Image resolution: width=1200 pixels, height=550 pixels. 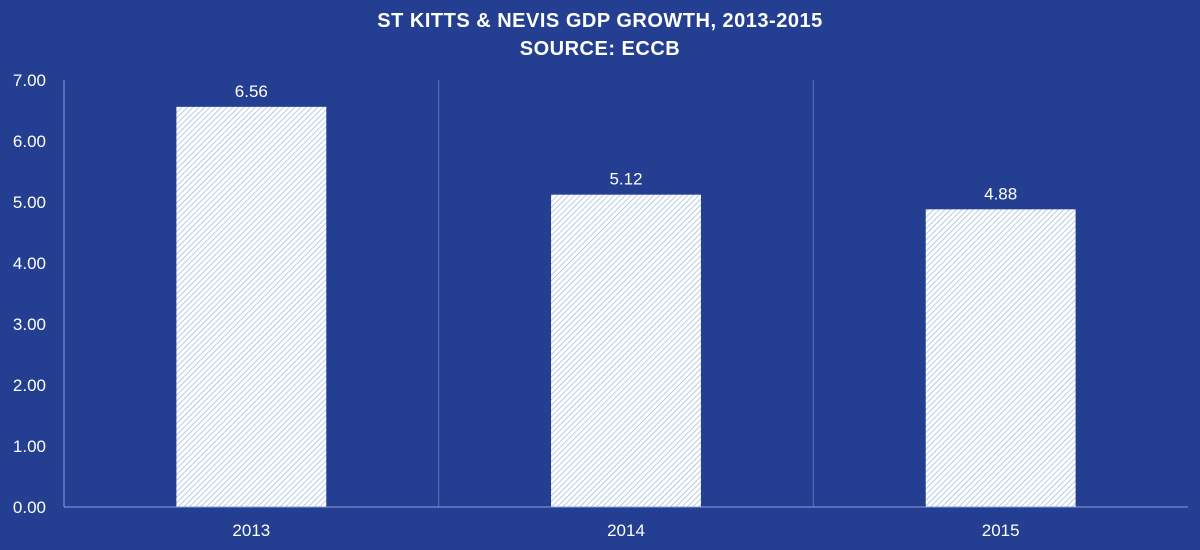 I want to click on x-tick-label-2015: 2015, so click(x=1001, y=530).